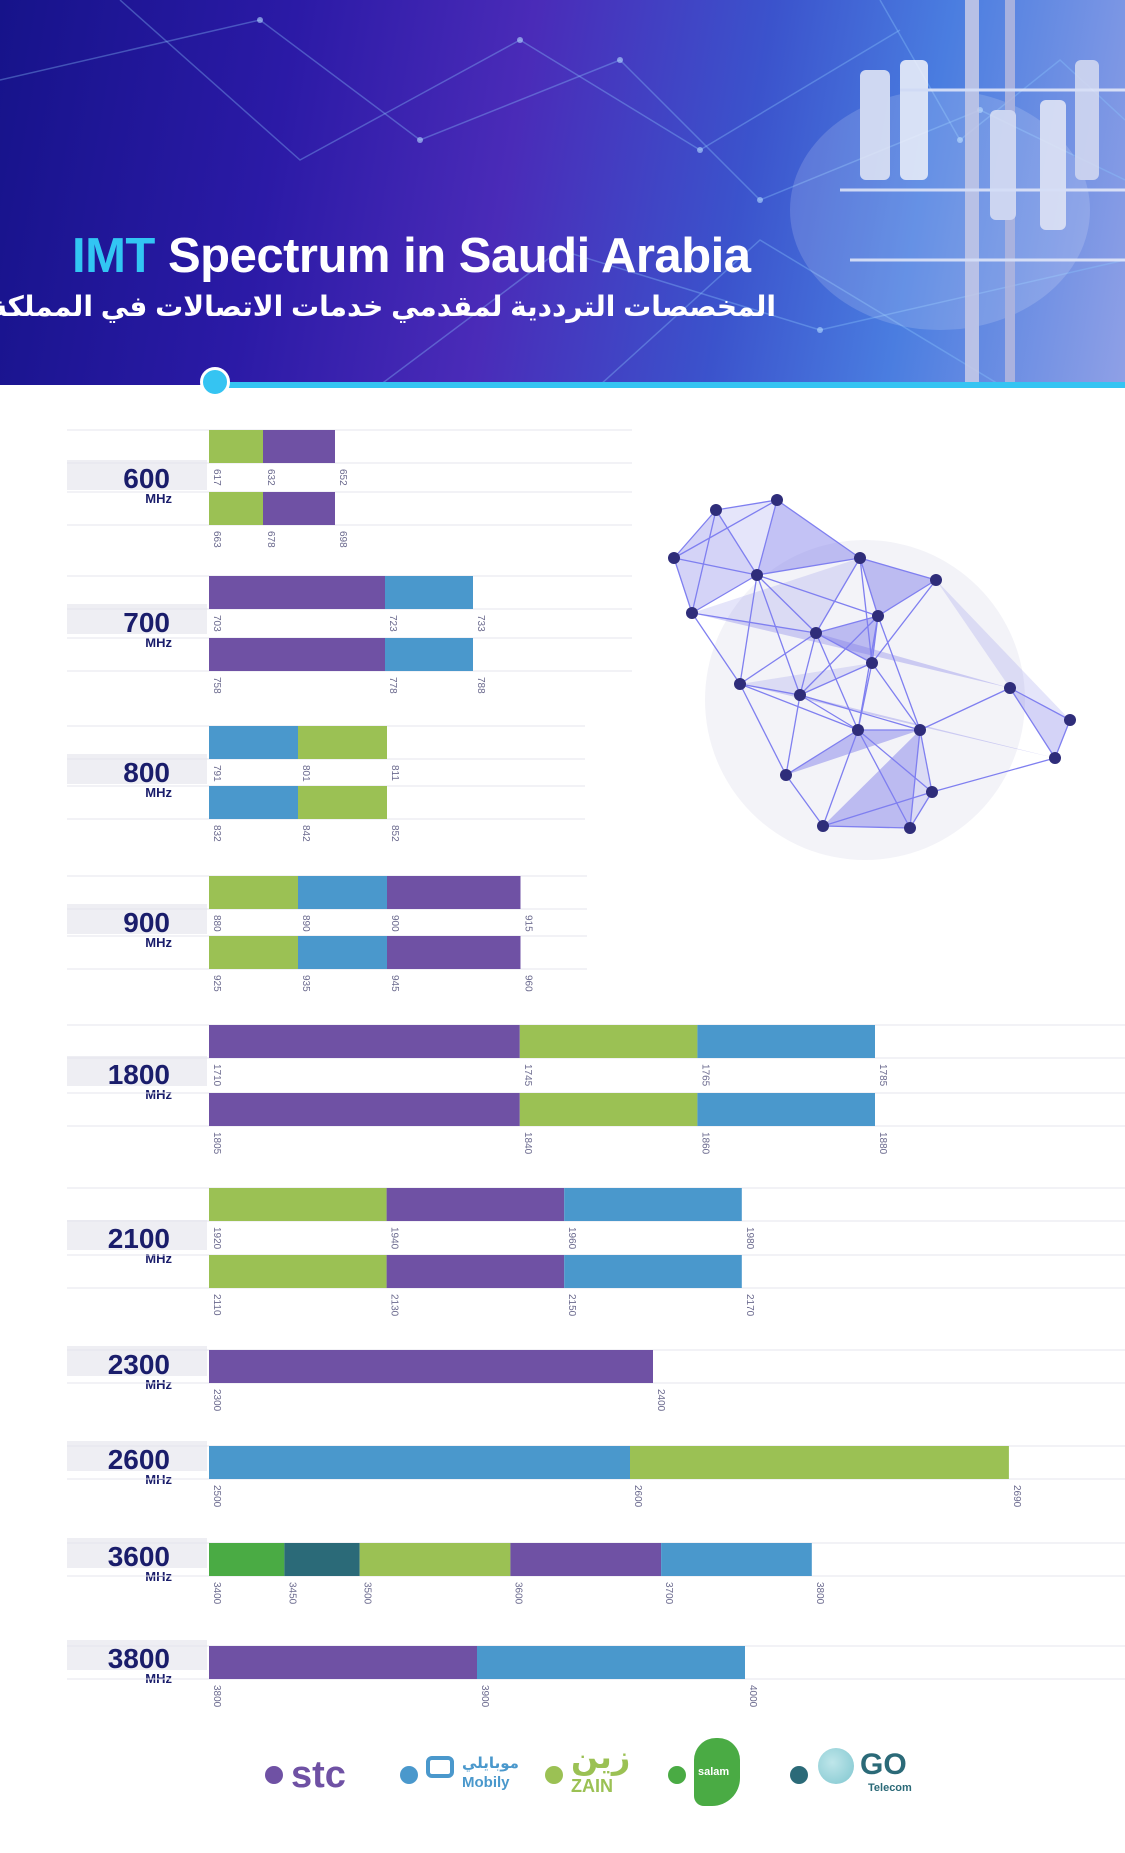 The height and width of the screenshot is (1853, 1125). What do you see at coordinates (394, 1238) in the screenshot?
I see `tick-label: 1940` at bounding box center [394, 1238].